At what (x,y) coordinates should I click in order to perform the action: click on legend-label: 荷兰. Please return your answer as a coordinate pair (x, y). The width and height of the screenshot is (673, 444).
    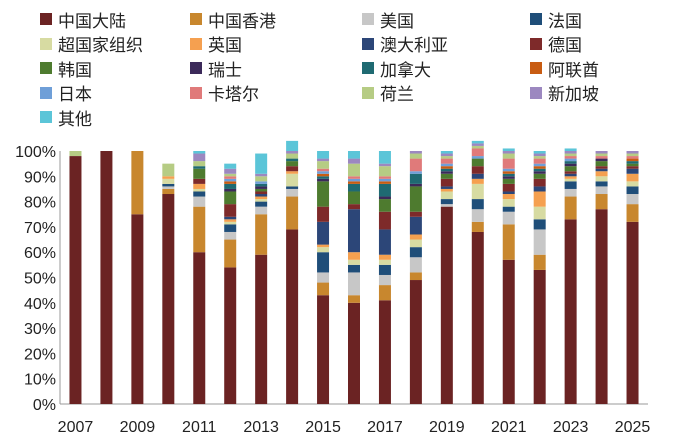
    Looking at the image, I should click on (397, 95).